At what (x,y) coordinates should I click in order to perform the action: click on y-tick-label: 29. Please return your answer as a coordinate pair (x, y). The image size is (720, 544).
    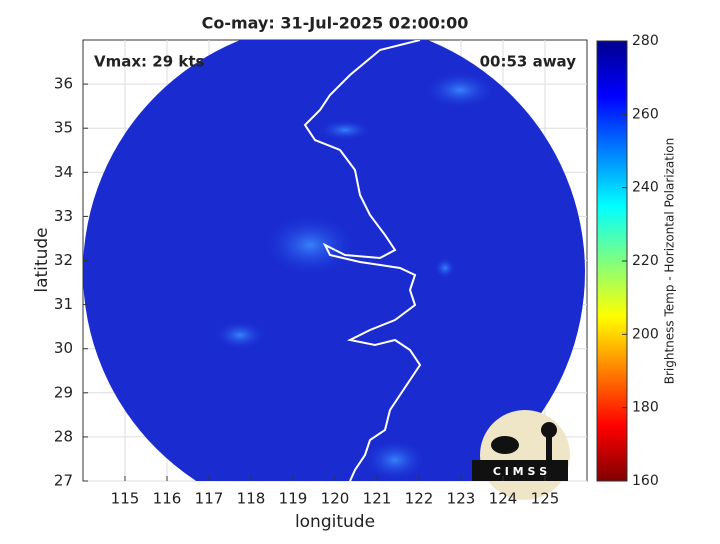
    Looking at the image, I should click on (63, 392).